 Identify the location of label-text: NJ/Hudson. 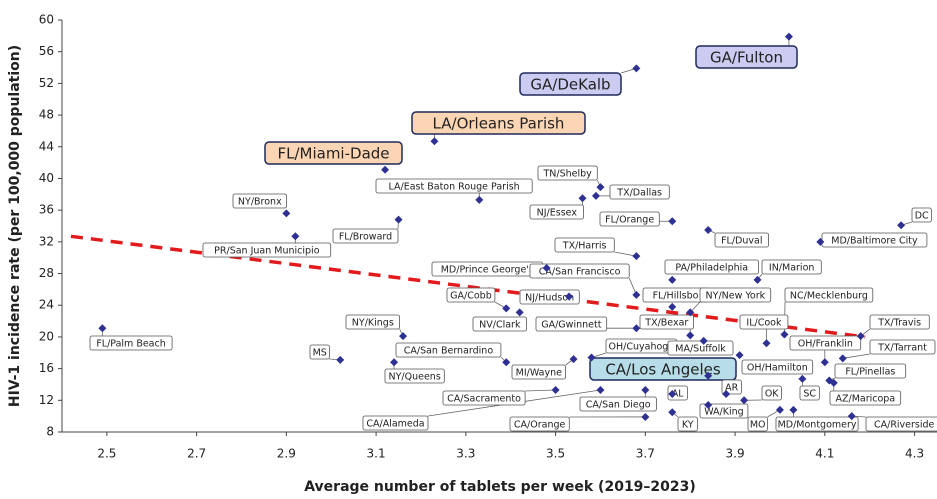
(549, 298).